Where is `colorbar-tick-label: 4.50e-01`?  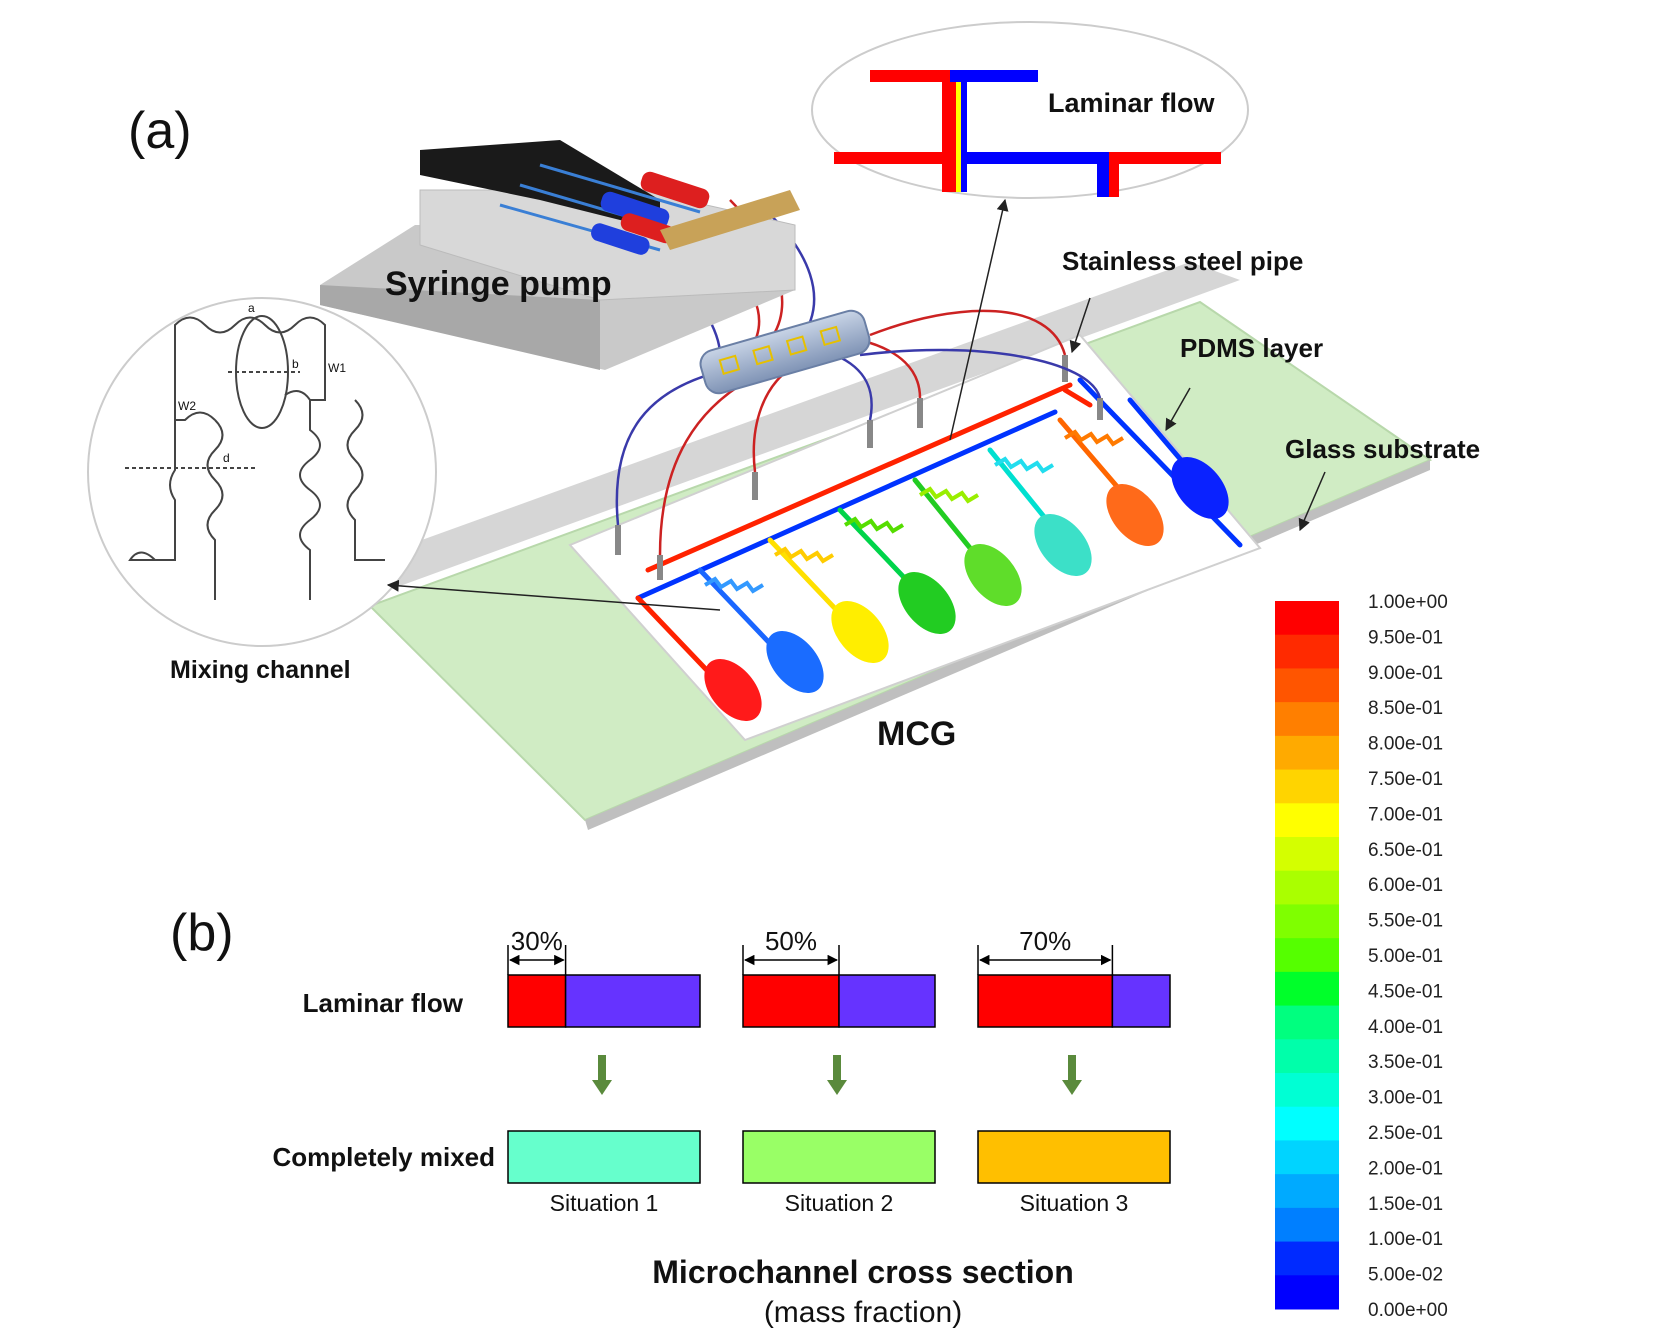
colorbar-tick-label: 4.50e-01 is located at coordinates (1405, 991).